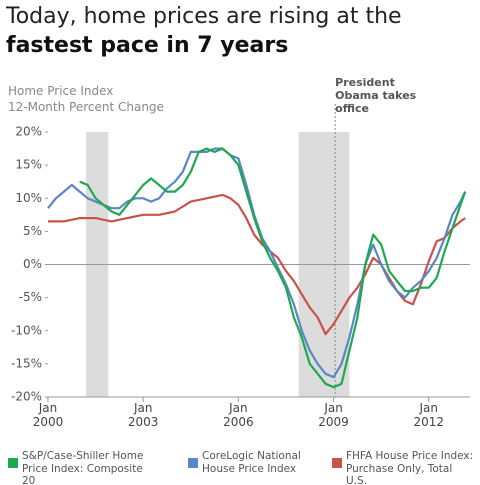  What do you see at coordinates (251, 462) in the screenshot?
I see `legend-label: CoreLogic National House Price Index` at bounding box center [251, 462].